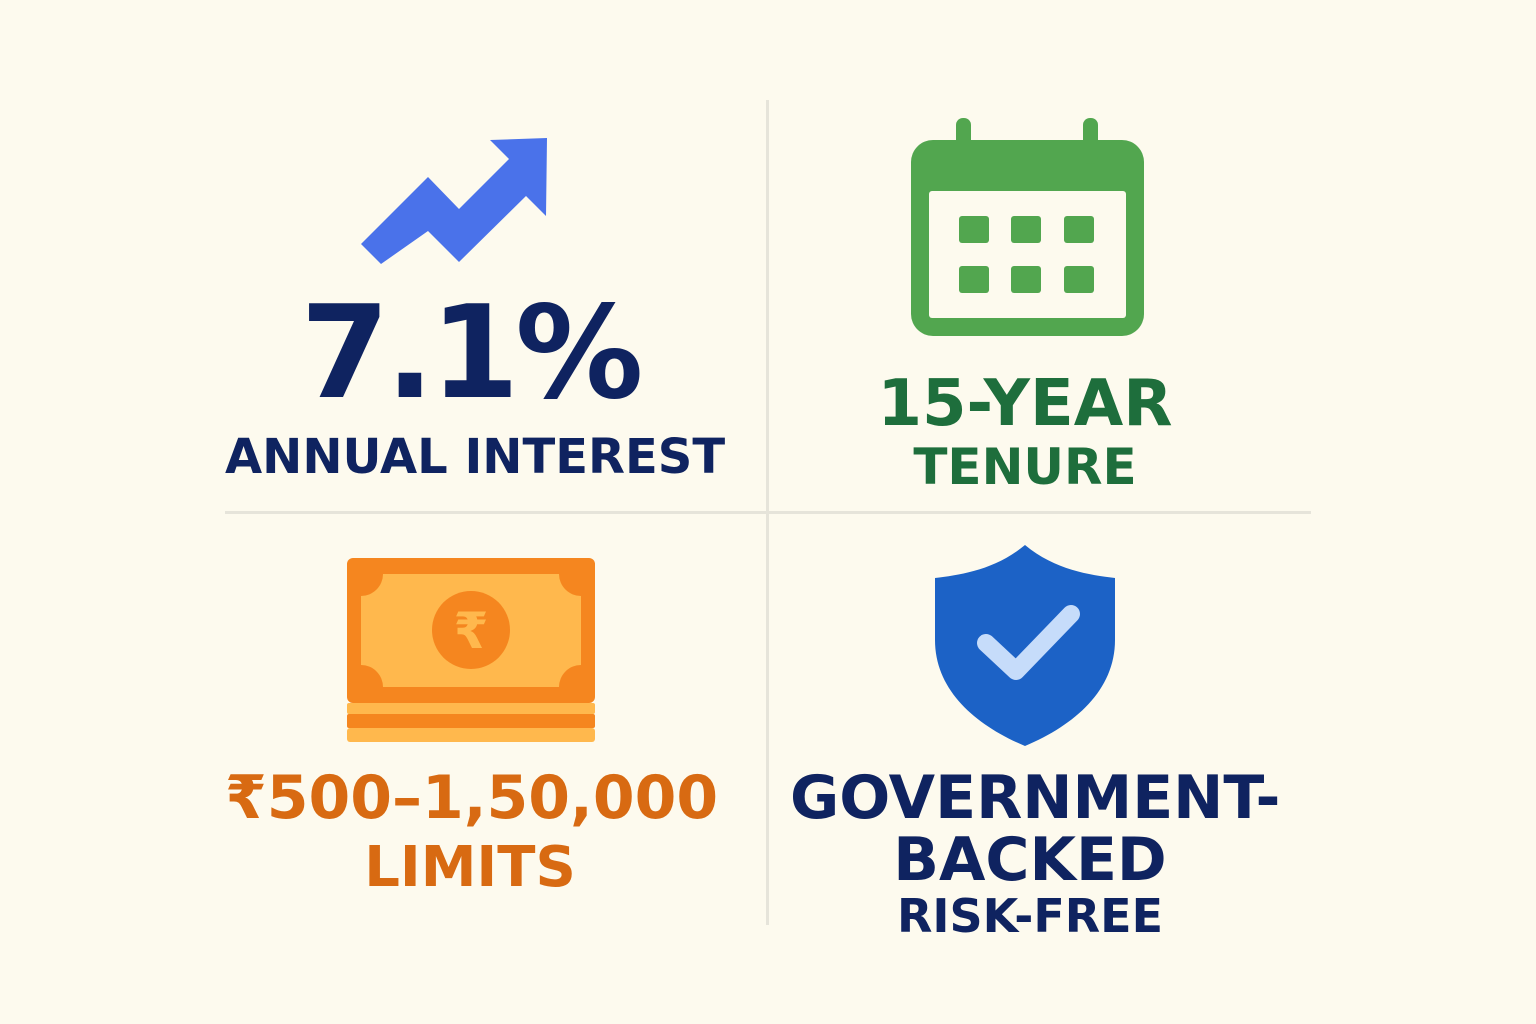  Describe the element at coordinates (472, 353) in the screenshot. I see `interest-rate-value: 7.1%` at that location.